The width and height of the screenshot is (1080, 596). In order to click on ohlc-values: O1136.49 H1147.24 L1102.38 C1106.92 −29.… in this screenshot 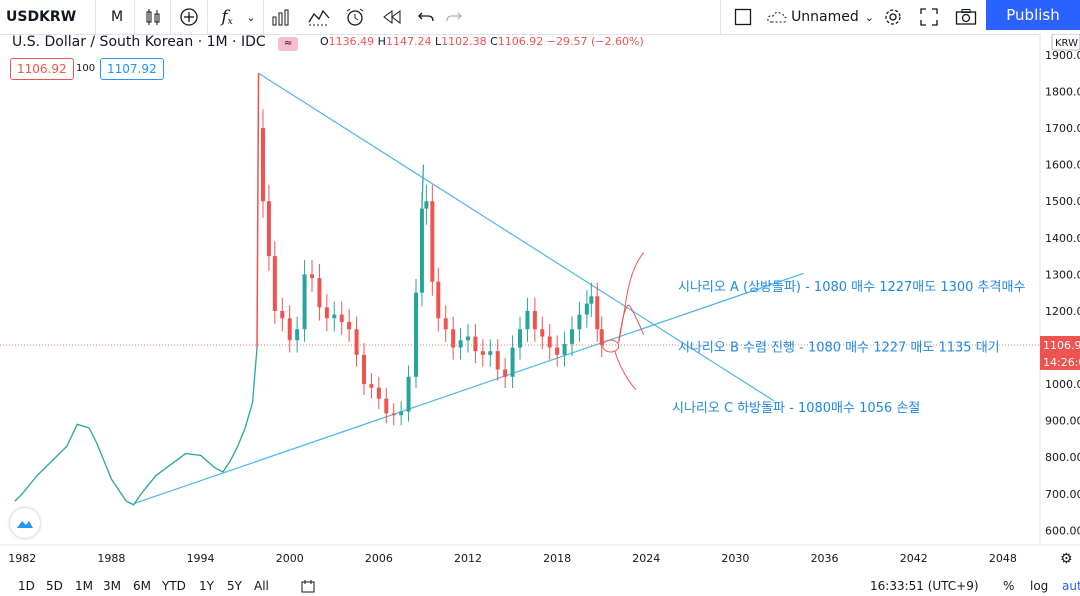, I will do `click(482, 41)`.